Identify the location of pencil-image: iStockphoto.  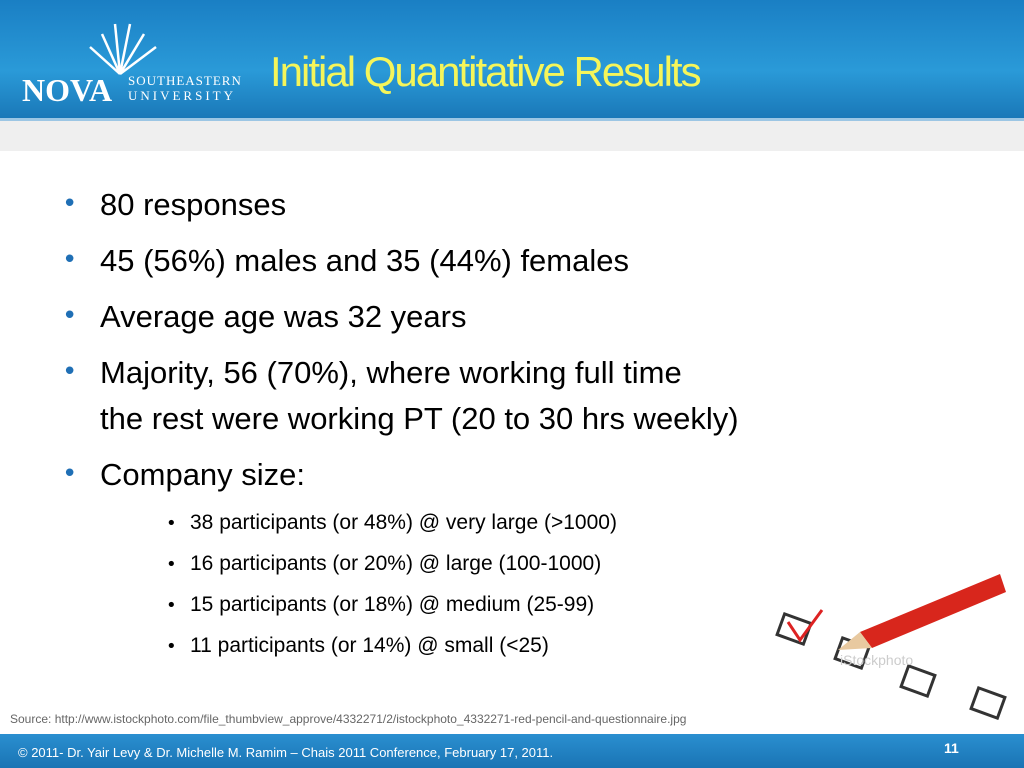
(891, 647).